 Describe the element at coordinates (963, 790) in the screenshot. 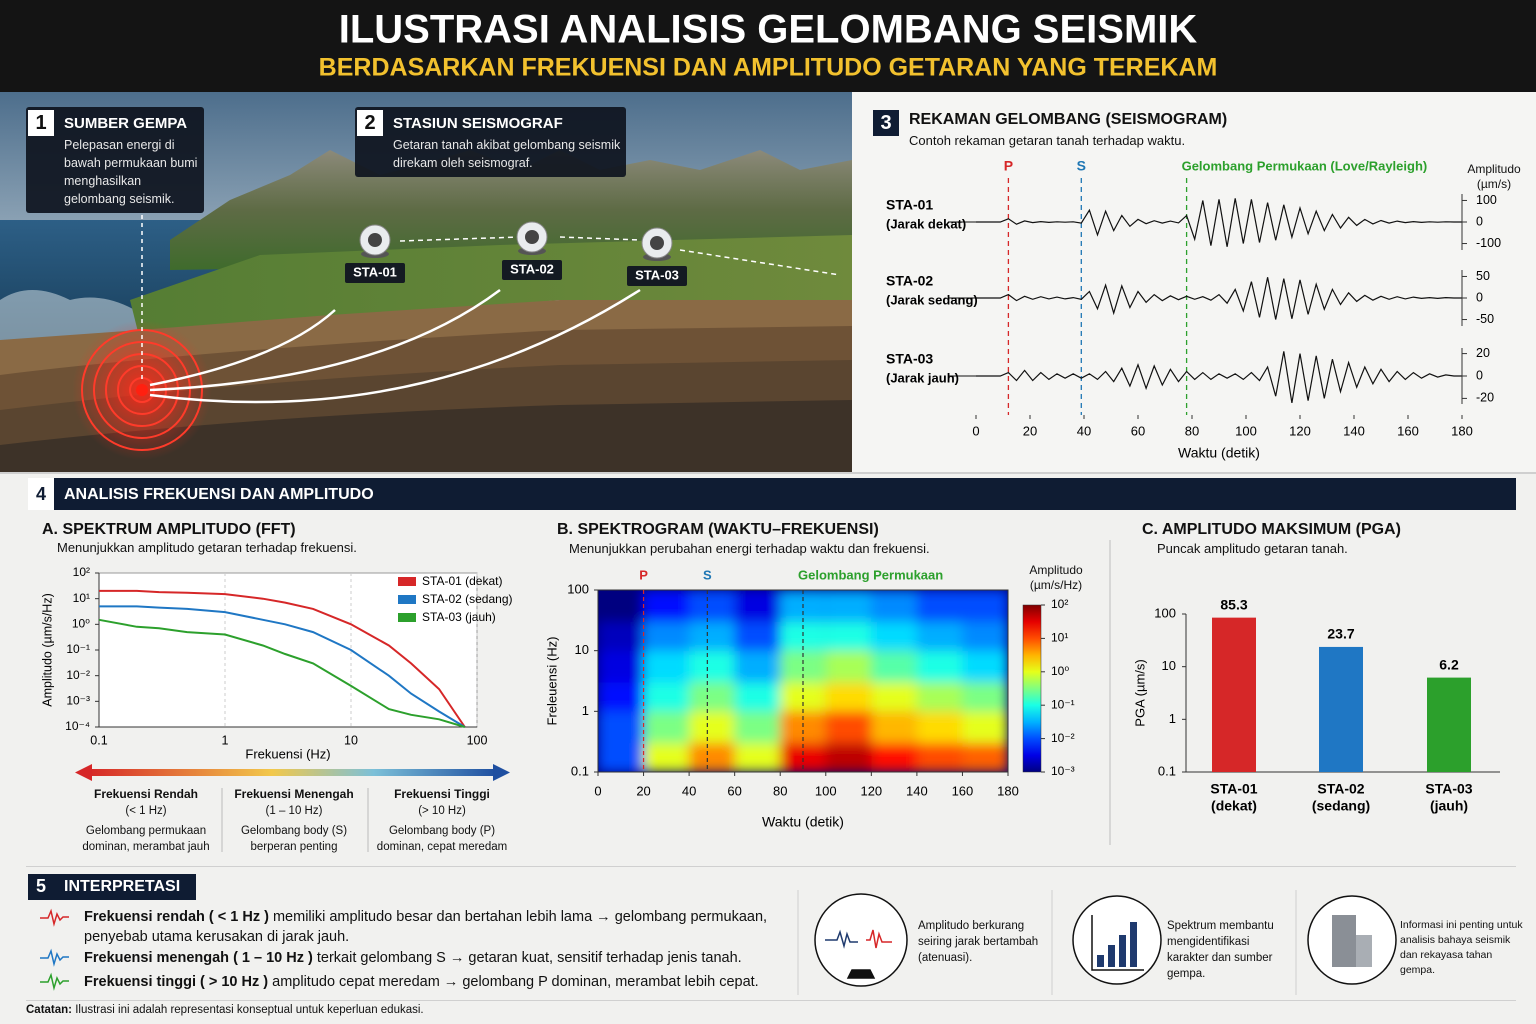

I see `x-tick-label: 160` at that location.